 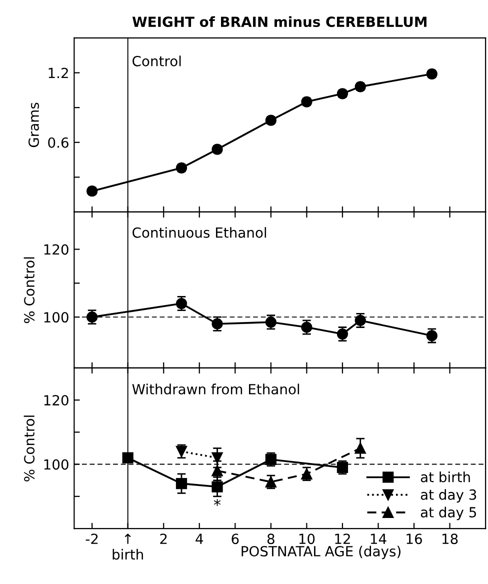 What do you see at coordinates (235, 539) in the screenshot?
I see `x-tick-label: 6` at bounding box center [235, 539].